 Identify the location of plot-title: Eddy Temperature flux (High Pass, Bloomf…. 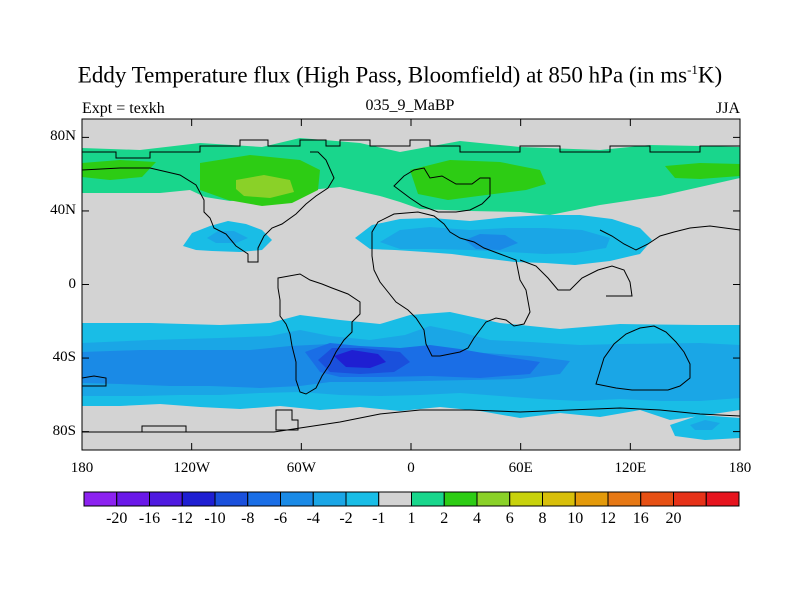
(400, 75).